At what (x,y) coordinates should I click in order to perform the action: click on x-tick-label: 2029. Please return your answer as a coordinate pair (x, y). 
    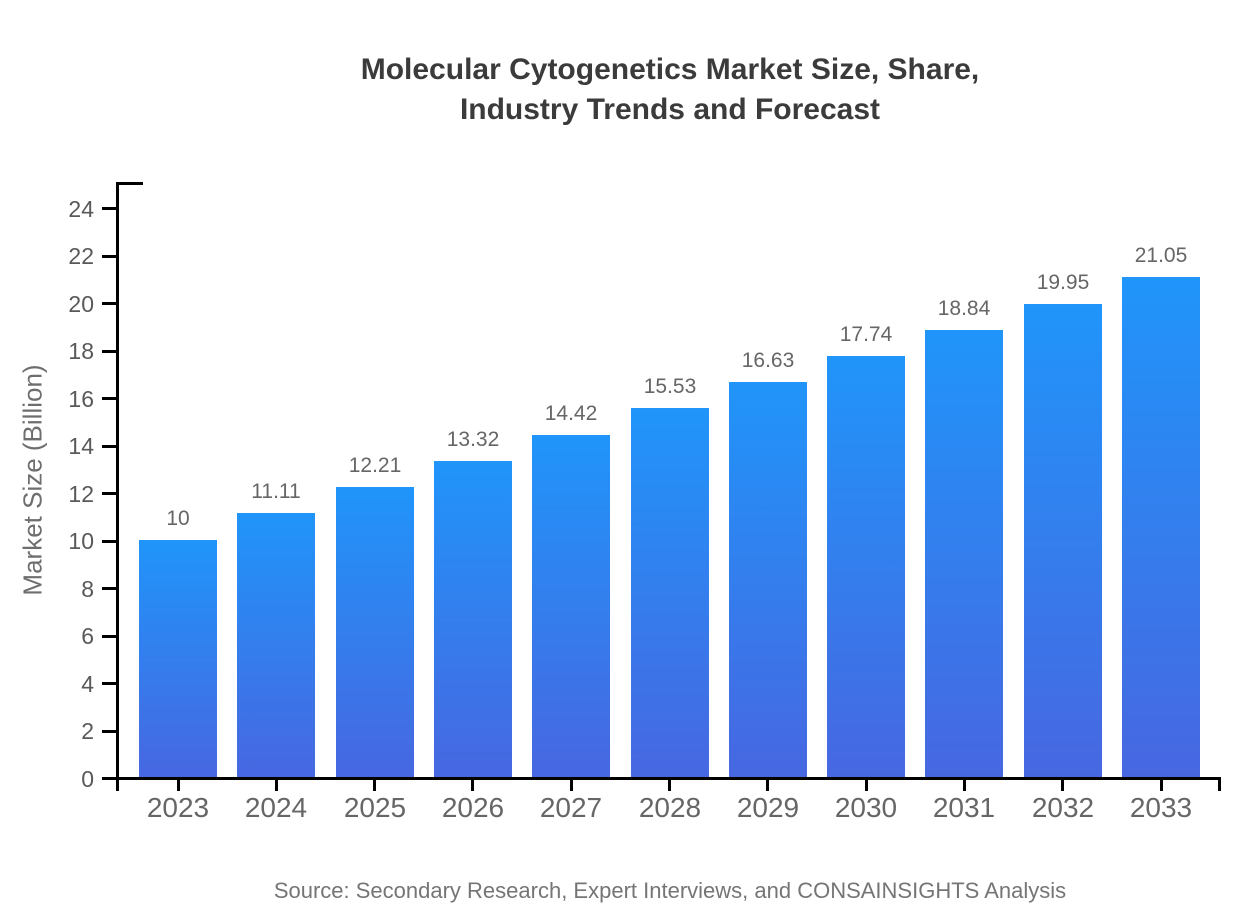
    Looking at the image, I should click on (768, 807).